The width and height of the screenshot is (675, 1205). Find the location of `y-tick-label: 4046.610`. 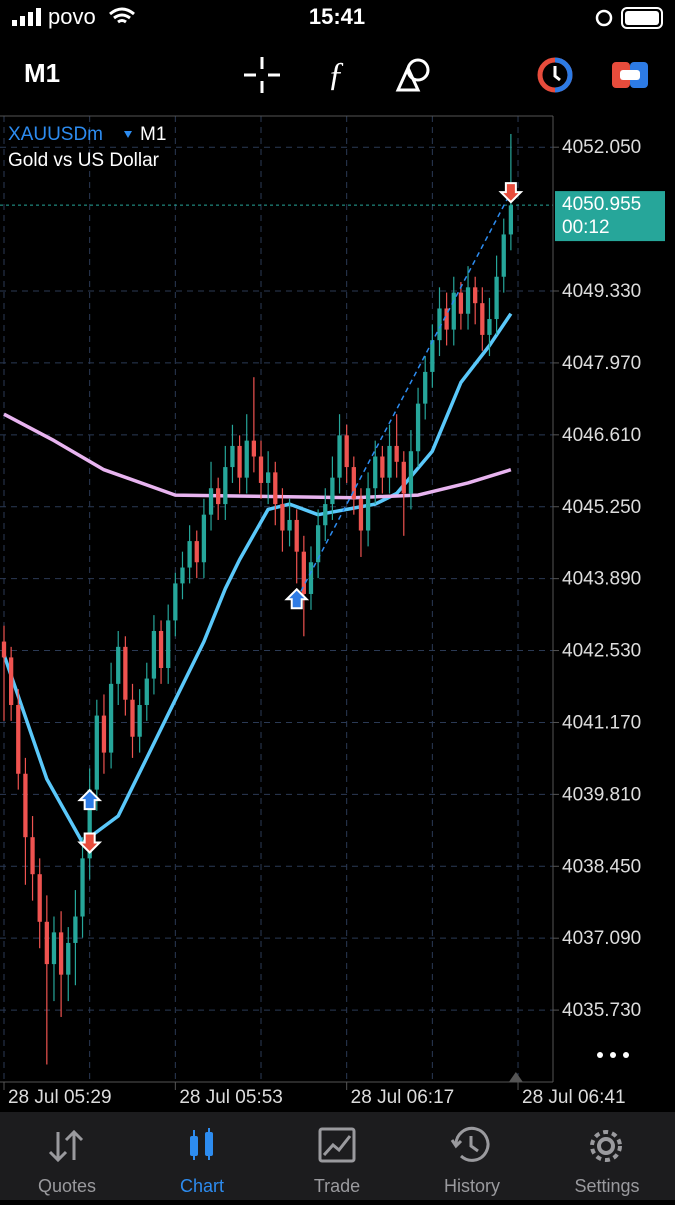

y-tick-label: 4046.610 is located at coordinates (601, 435).